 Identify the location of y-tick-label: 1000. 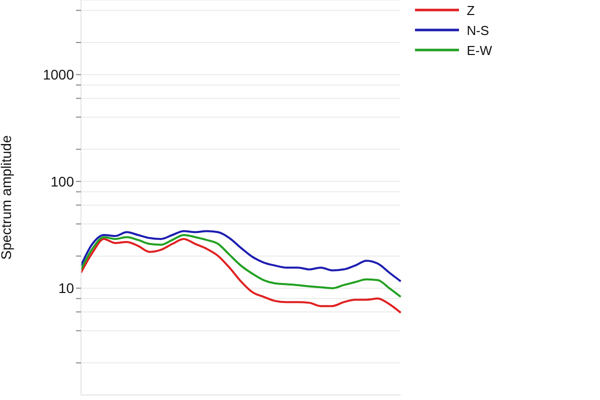
(58, 74).